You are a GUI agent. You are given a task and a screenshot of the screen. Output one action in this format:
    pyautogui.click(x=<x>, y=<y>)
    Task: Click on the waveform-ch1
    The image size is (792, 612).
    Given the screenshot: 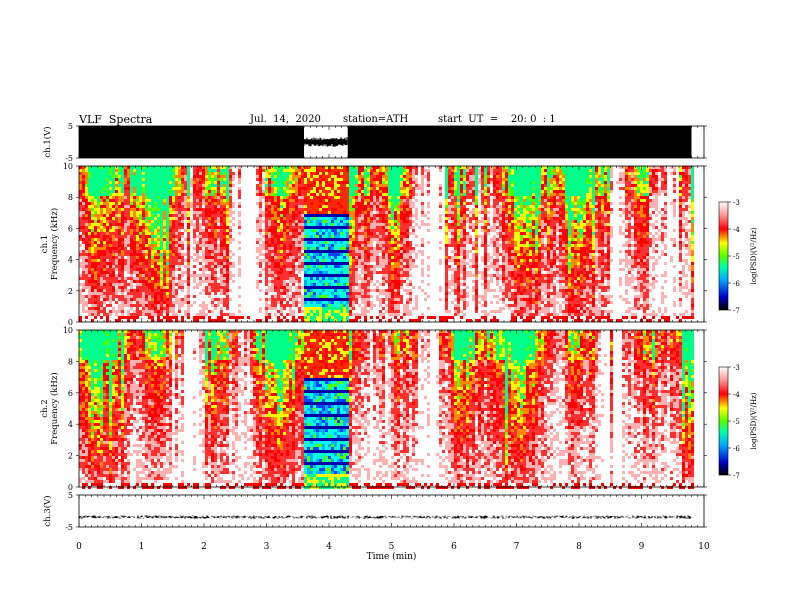 What is the action you would take?
    pyautogui.click(x=385, y=142)
    